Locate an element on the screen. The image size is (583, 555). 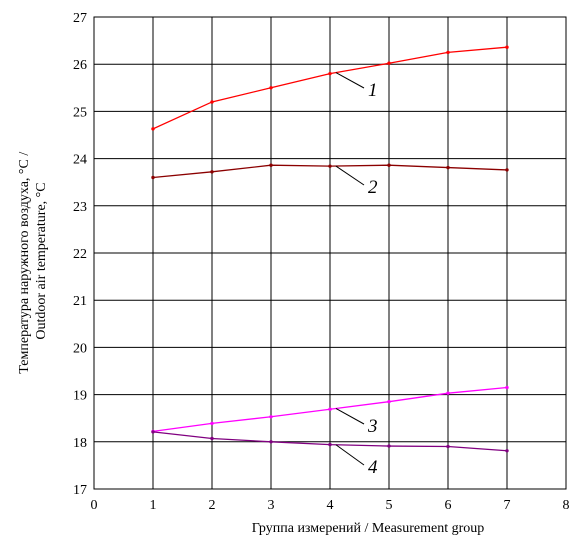
x-tick-label: 0 is located at coordinates (94, 505).